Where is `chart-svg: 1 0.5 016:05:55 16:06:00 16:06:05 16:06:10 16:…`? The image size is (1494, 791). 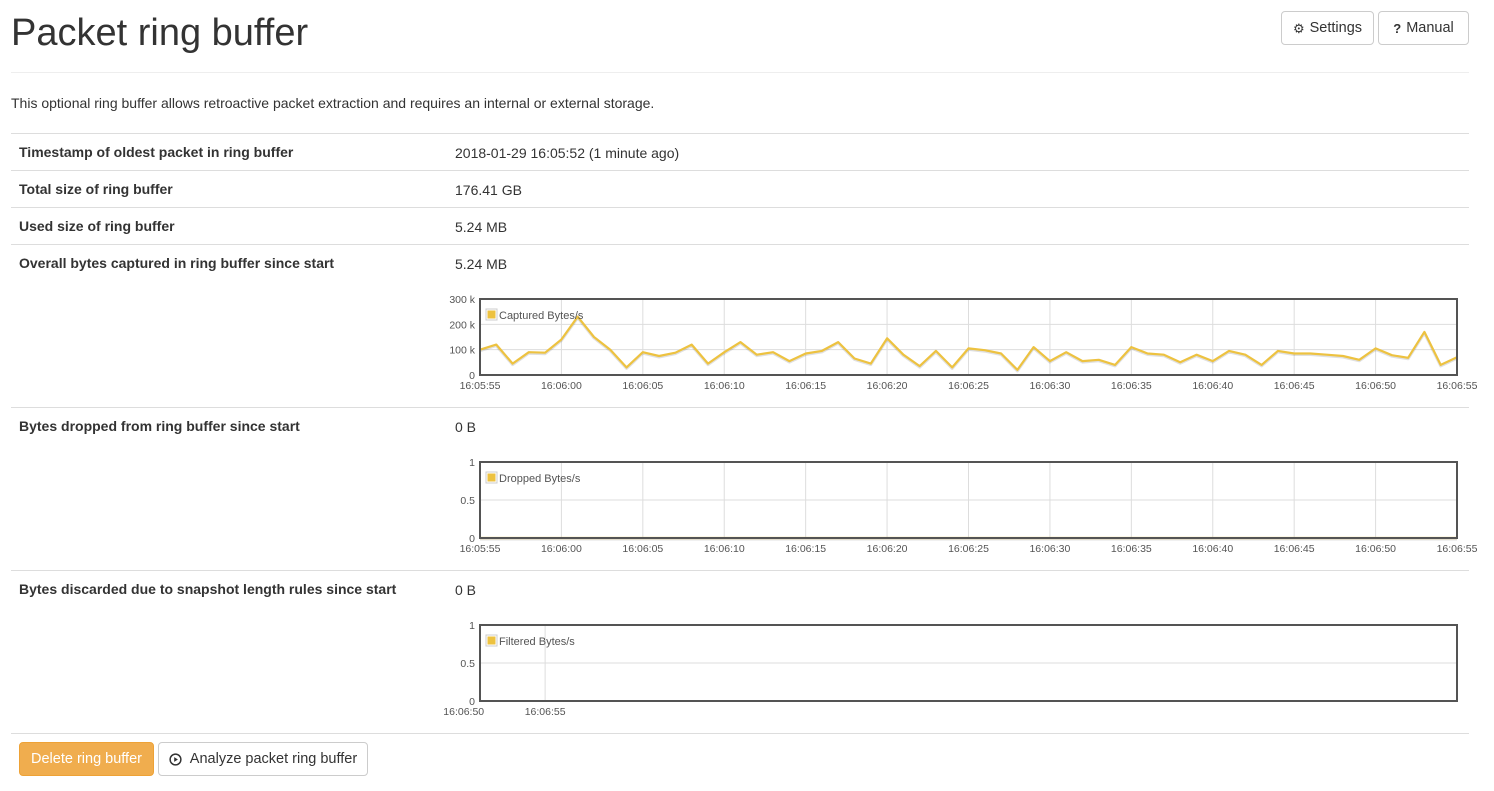
chart-svg: 1 0.5 016:05:55 16:06:00 16:06:05 16:06:10 16:… is located at coordinates (969, 506).